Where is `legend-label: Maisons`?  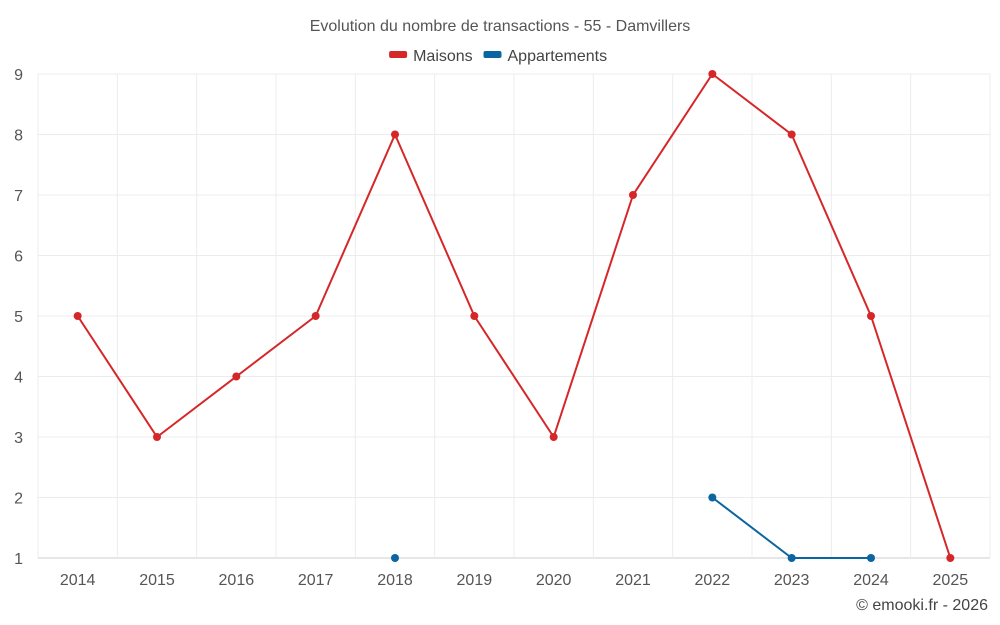
legend-label: Maisons is located at coordinates (443, 56).